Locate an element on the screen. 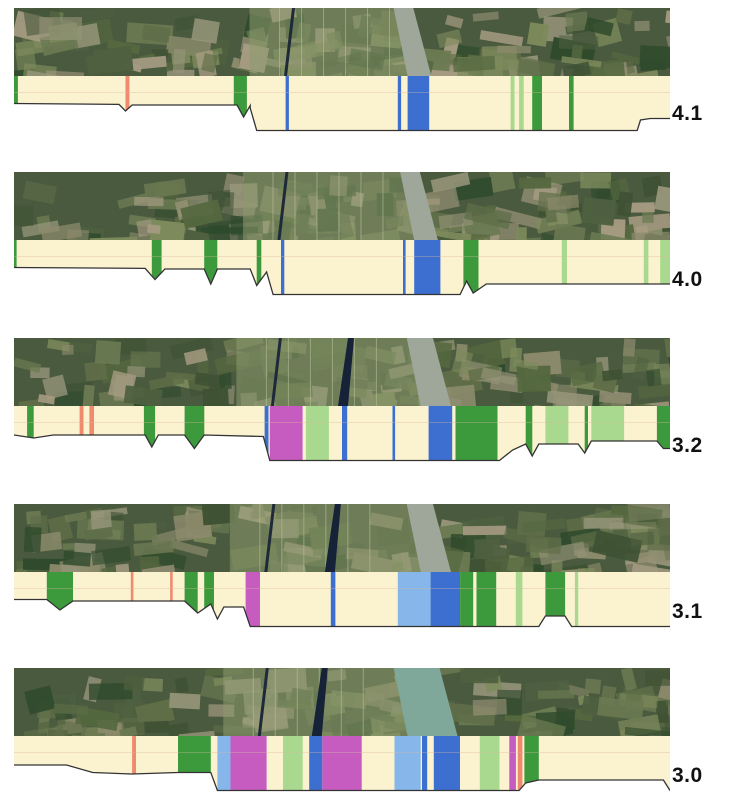 The width and height of the screenshot is (740, 794). satellite-image is located at coordinates (342, 713).